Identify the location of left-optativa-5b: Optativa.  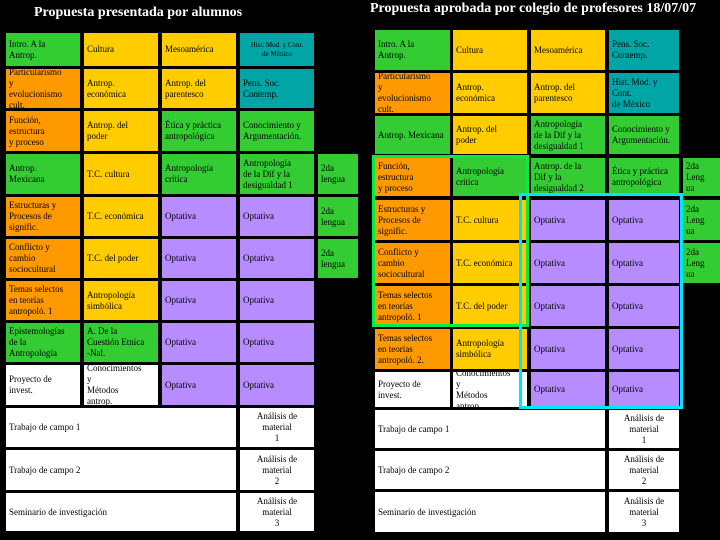
(277, 385).